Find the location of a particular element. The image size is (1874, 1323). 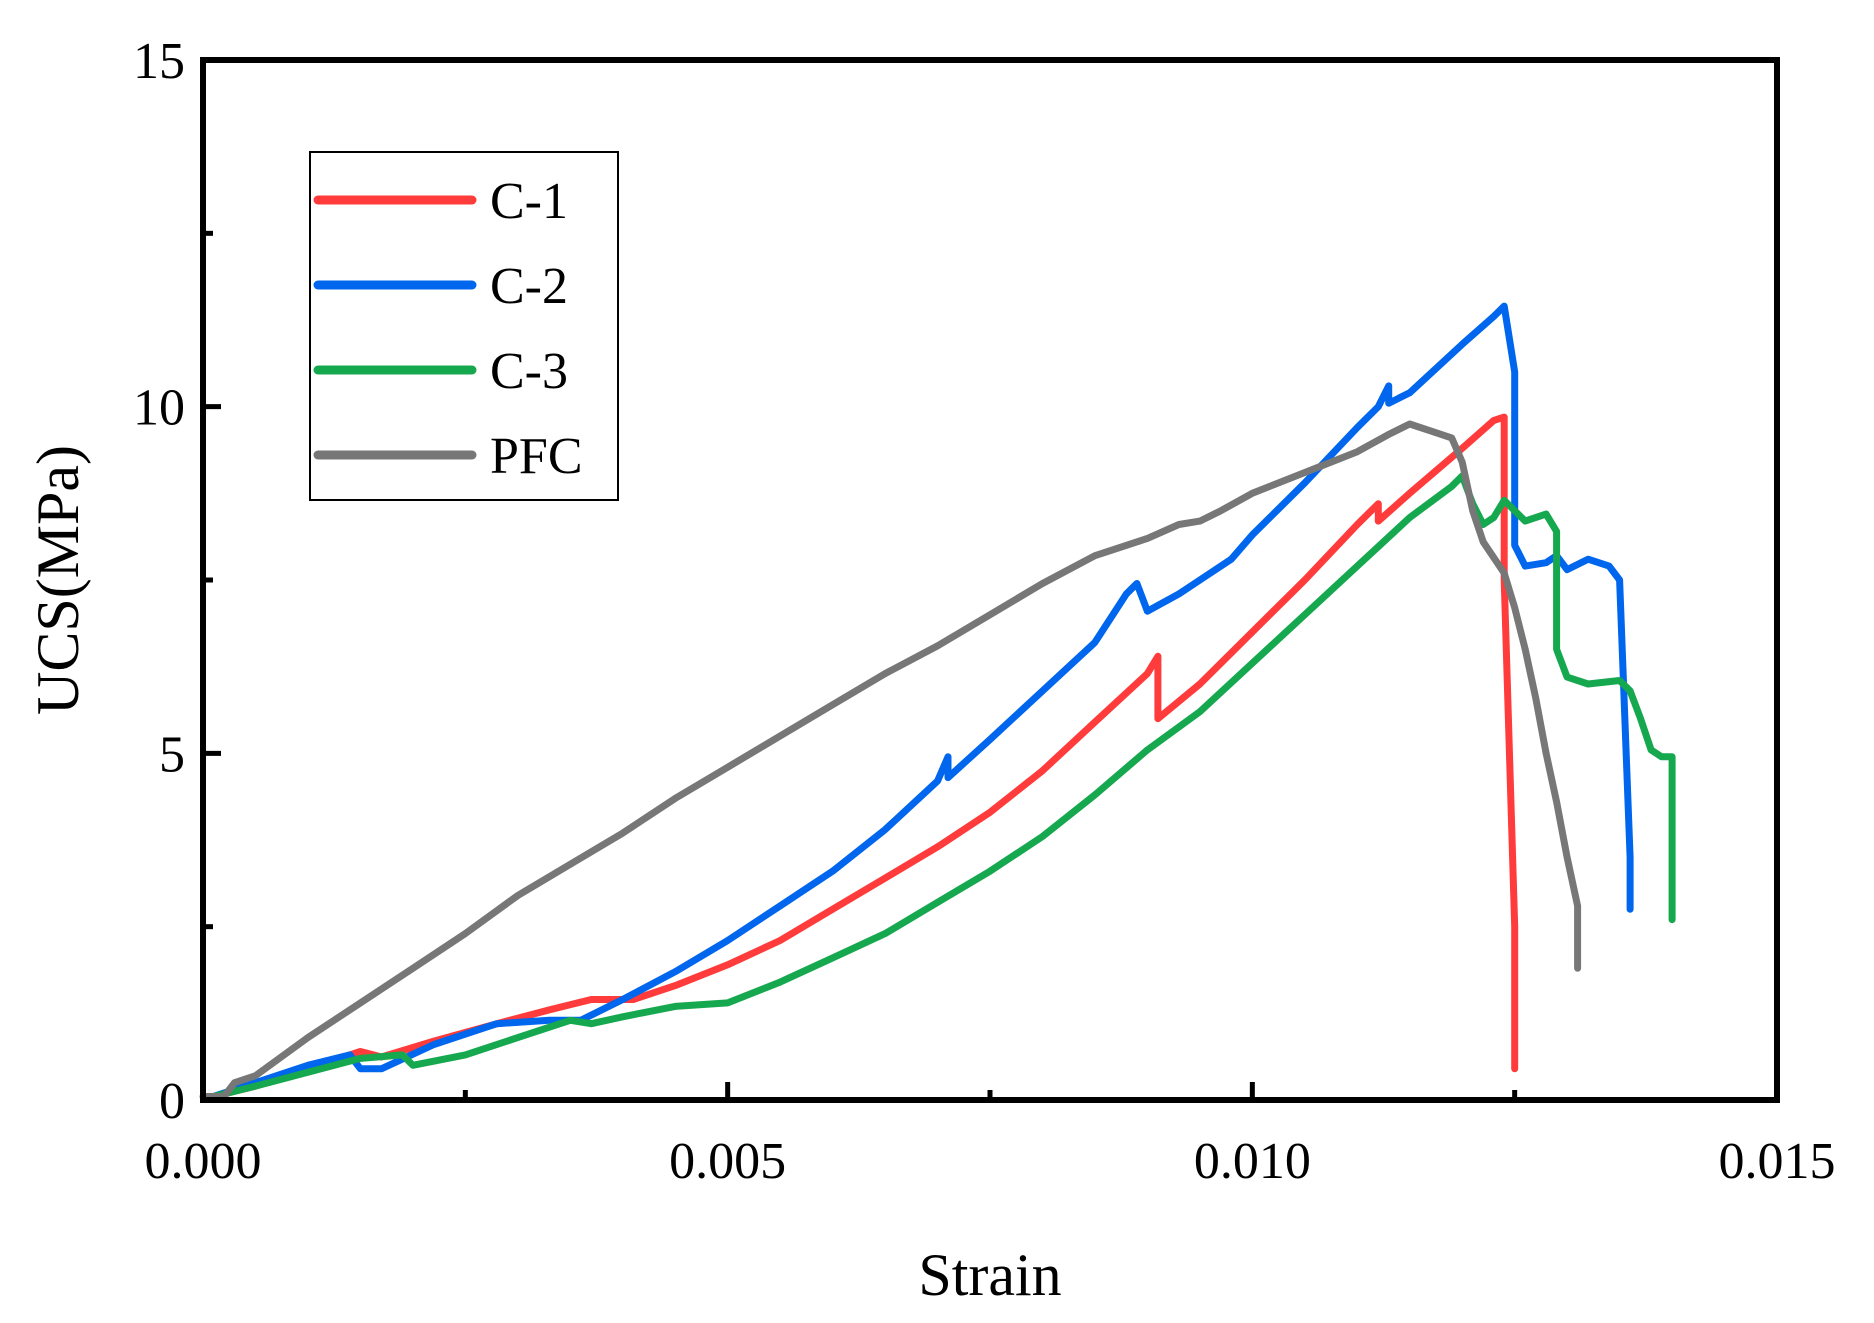

y-axis-title: UCS(MPa) is located at coordinates (58, 580).